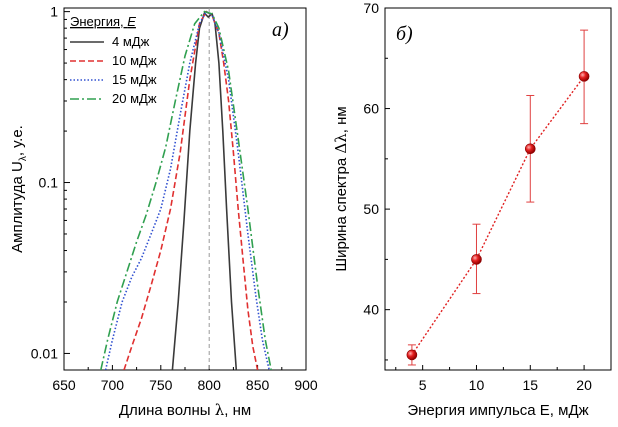  I want to click on y-axis-label: Амплитуда Uλ, у.е., so click(19, 189).